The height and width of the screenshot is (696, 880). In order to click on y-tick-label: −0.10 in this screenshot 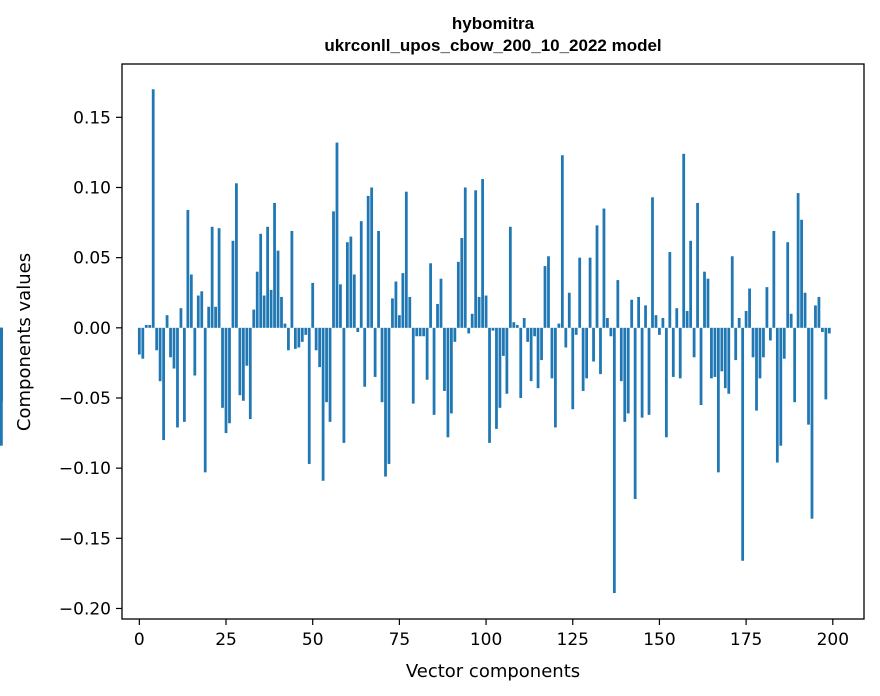, I will do `click(85, 469)`.